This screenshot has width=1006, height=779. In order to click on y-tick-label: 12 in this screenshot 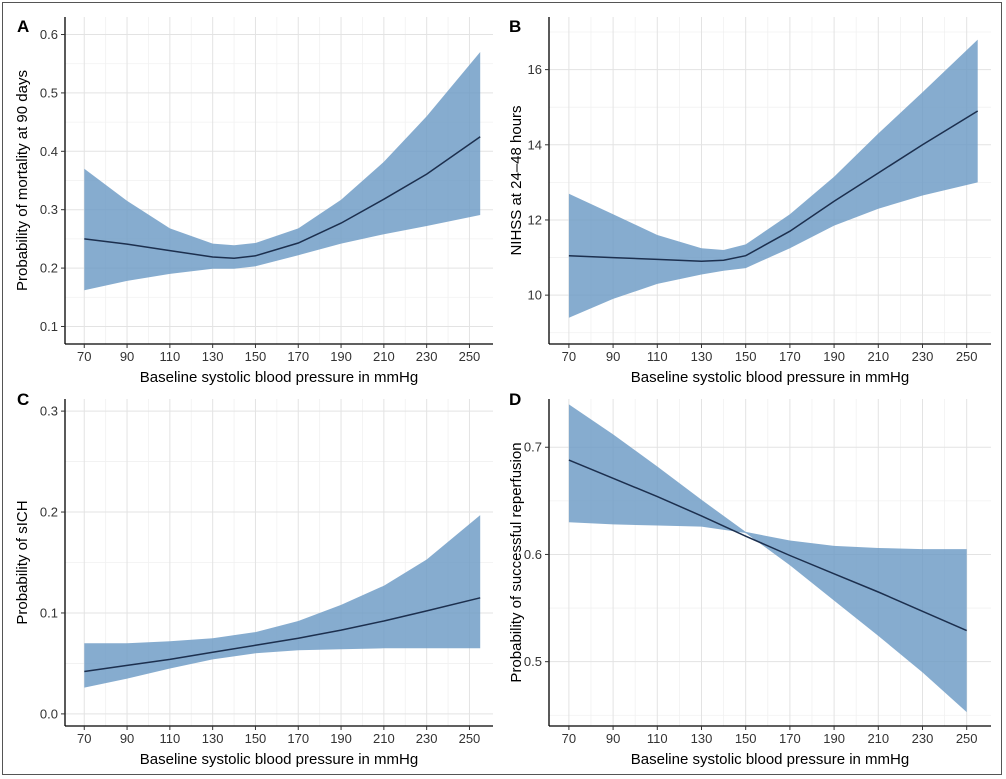, I will do `click(535, 219)`.